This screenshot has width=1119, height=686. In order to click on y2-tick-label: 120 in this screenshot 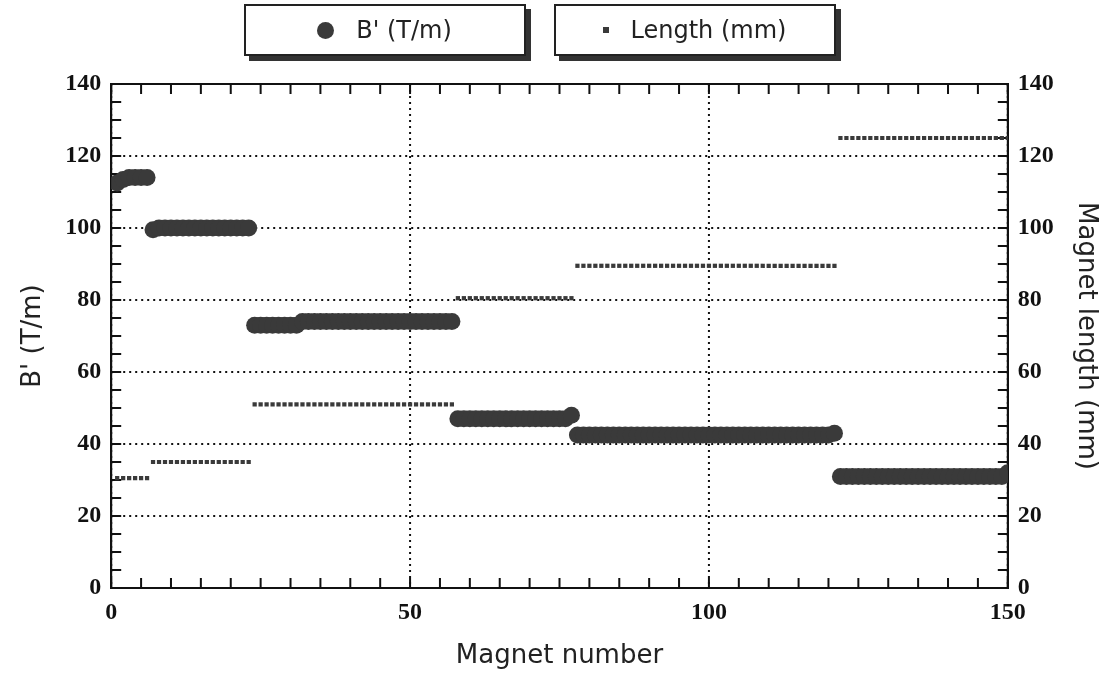, I will do `click(1035, 154)`.